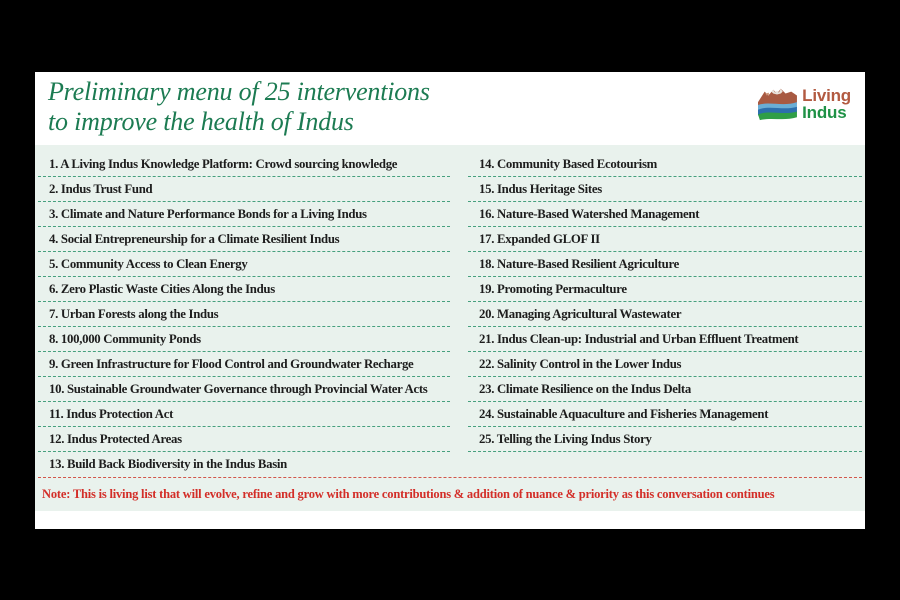 The height and width of the screenshot is (600, 900). I want to click on list-item: 18. Nature-Based Resilient Agriculture, so click(665, 264).